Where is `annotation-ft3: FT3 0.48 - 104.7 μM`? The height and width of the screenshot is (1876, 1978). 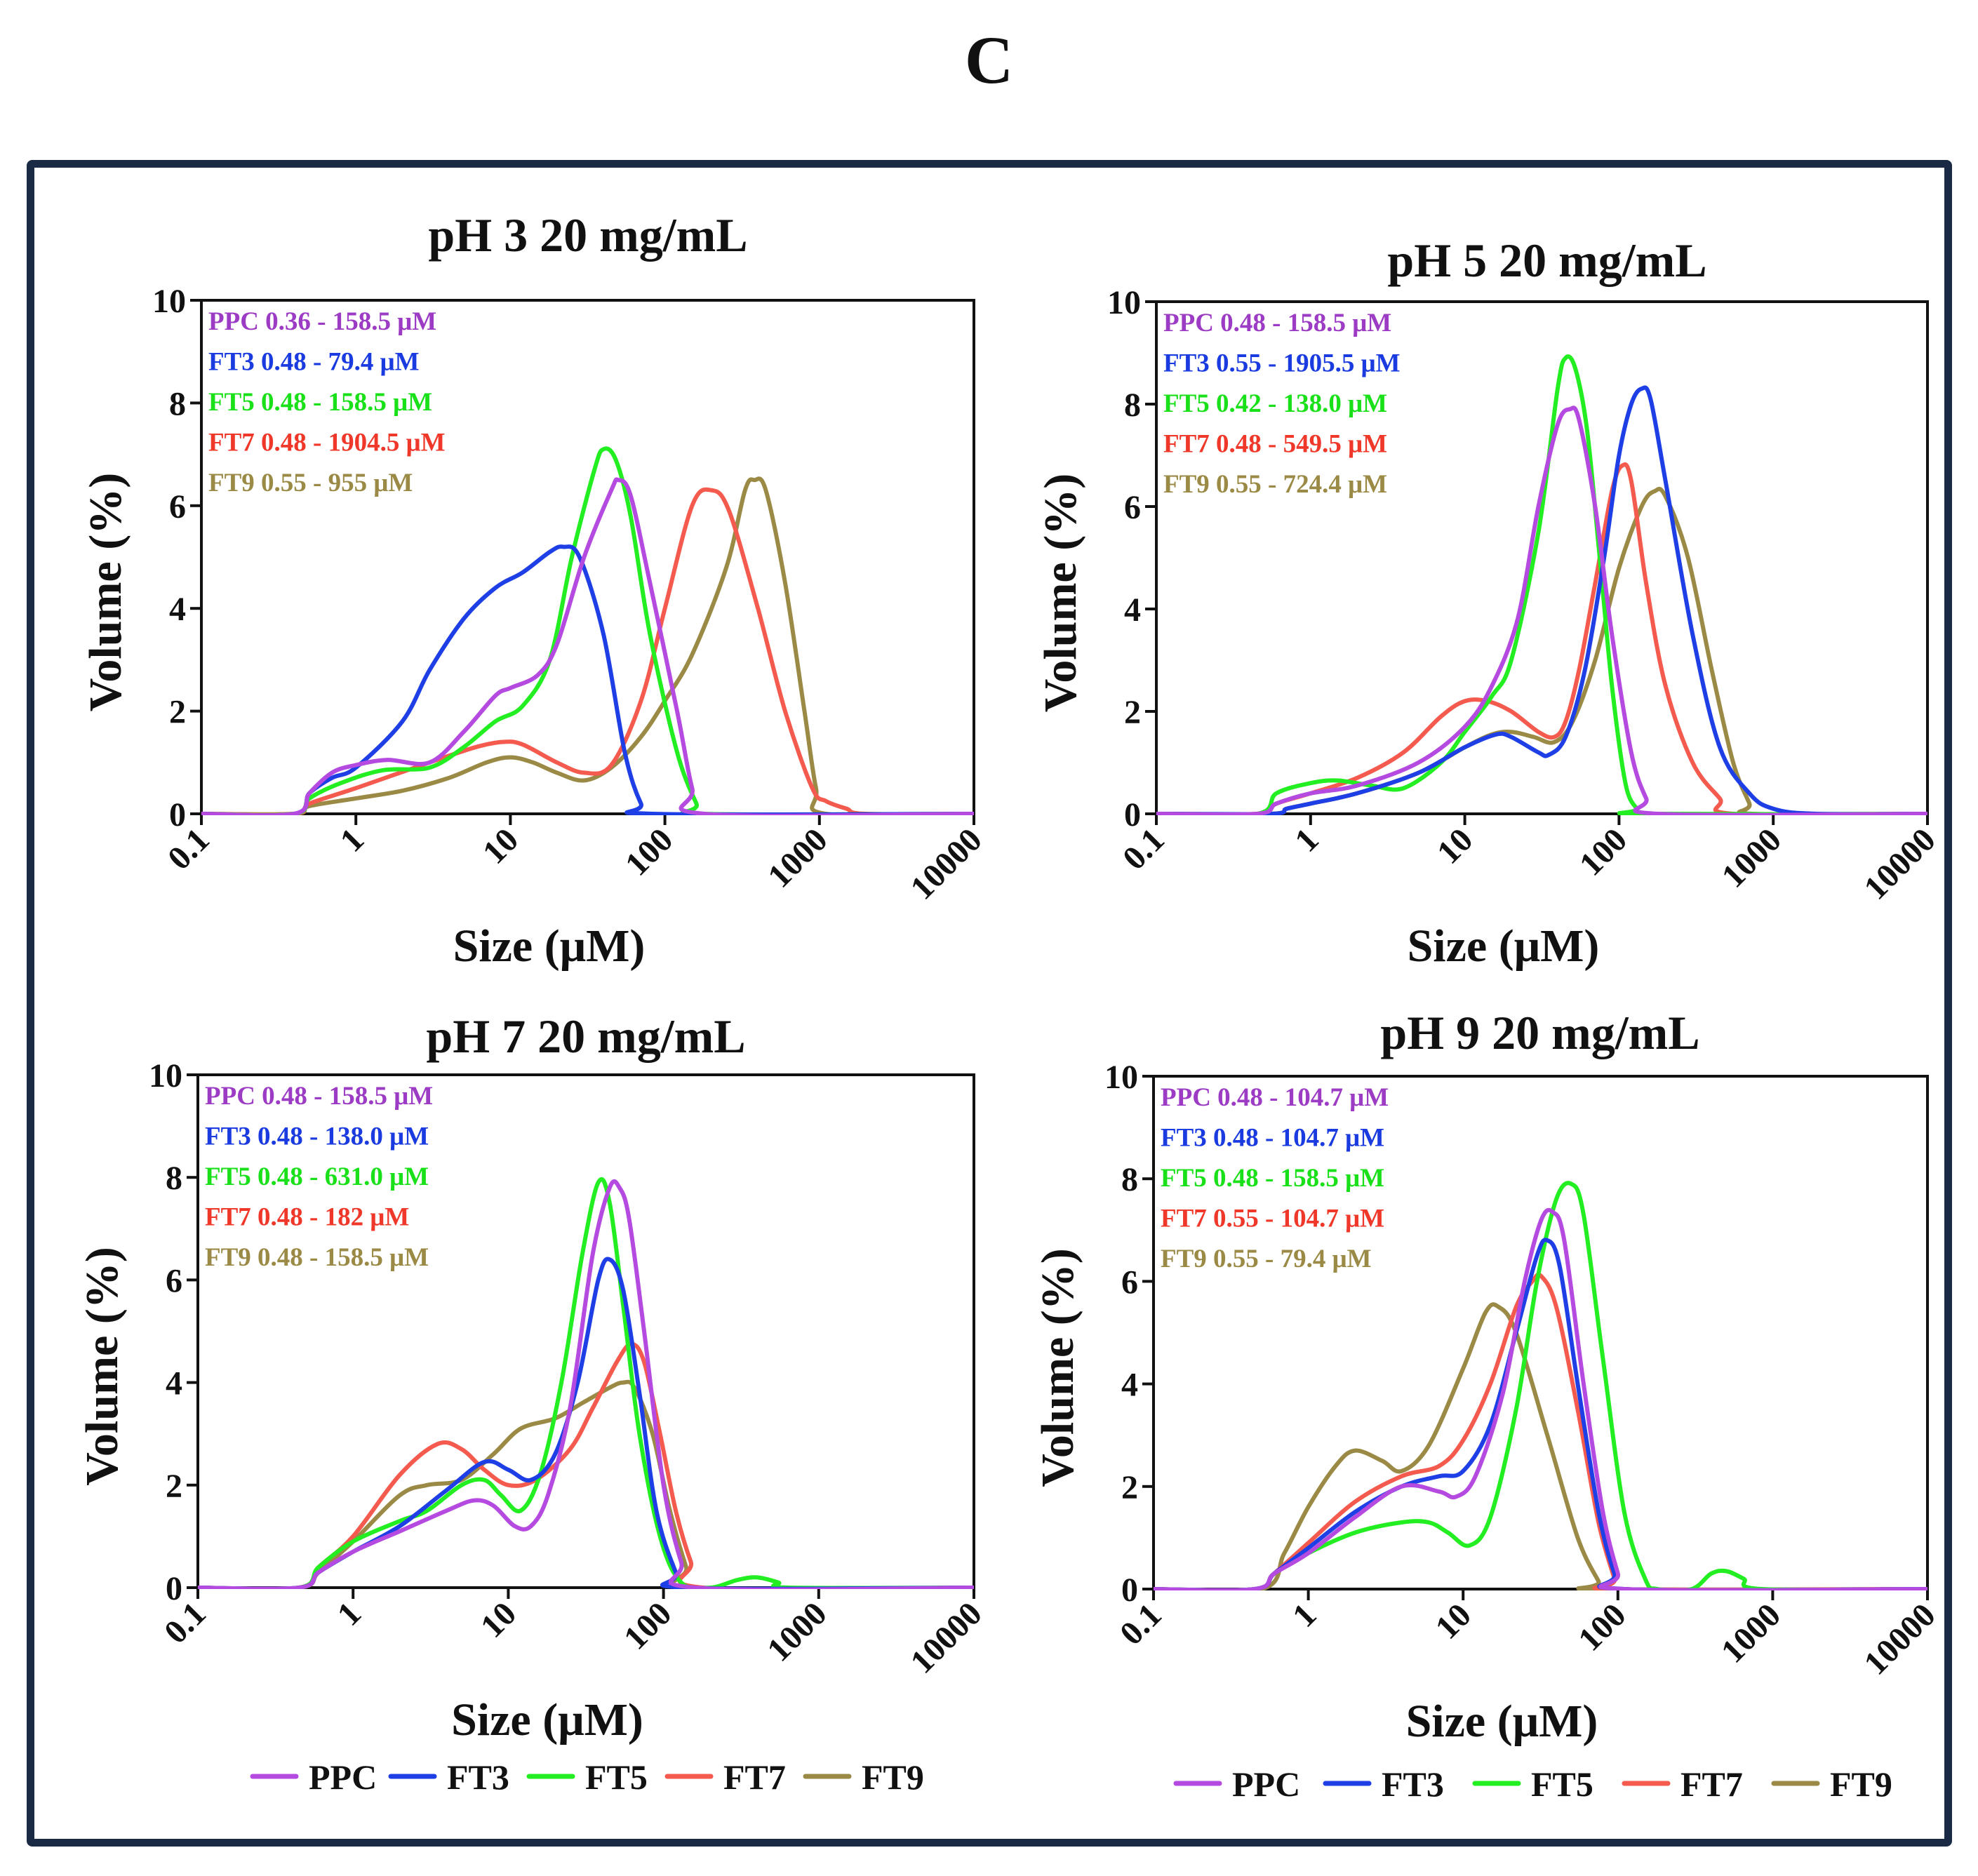 annotation-ft3: FT3 0.48 - 104.7 μM is located at coordinates (1272, 1138).